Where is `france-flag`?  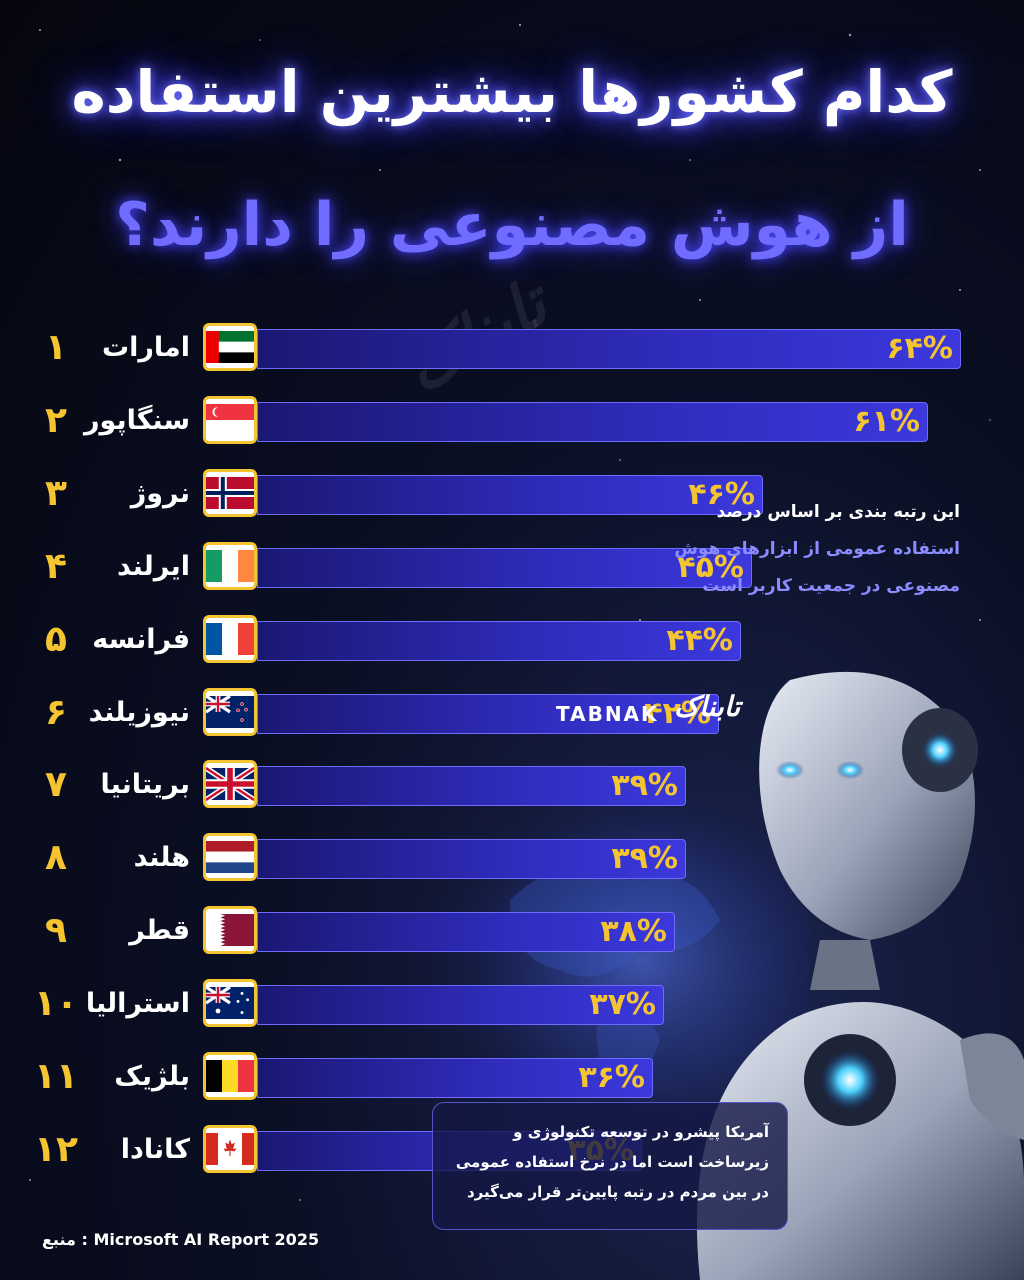 france-flag is located at coordinates (230, 638).